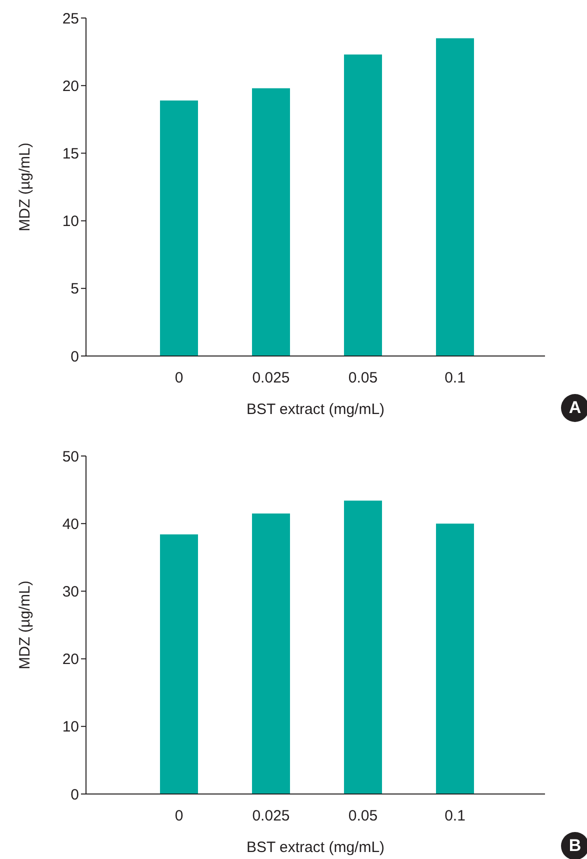  Describe the element at coordinates (70, 524) in the screenshot. I see `y-tick-label: 40` at that location.